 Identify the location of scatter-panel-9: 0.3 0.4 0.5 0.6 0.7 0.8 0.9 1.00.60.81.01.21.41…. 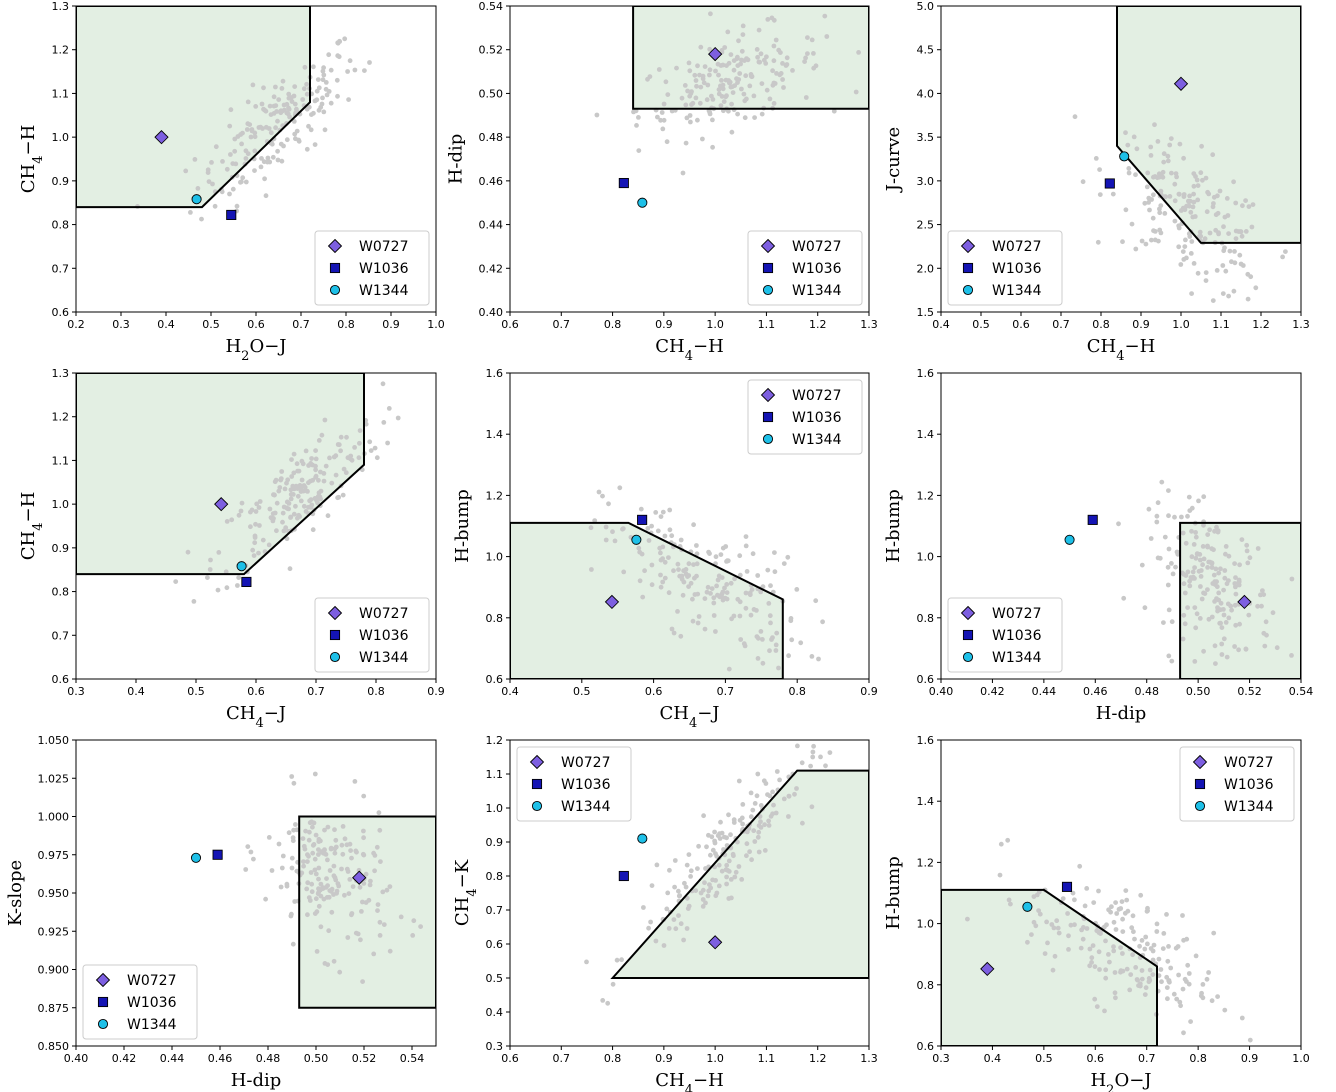
(1096, 913).